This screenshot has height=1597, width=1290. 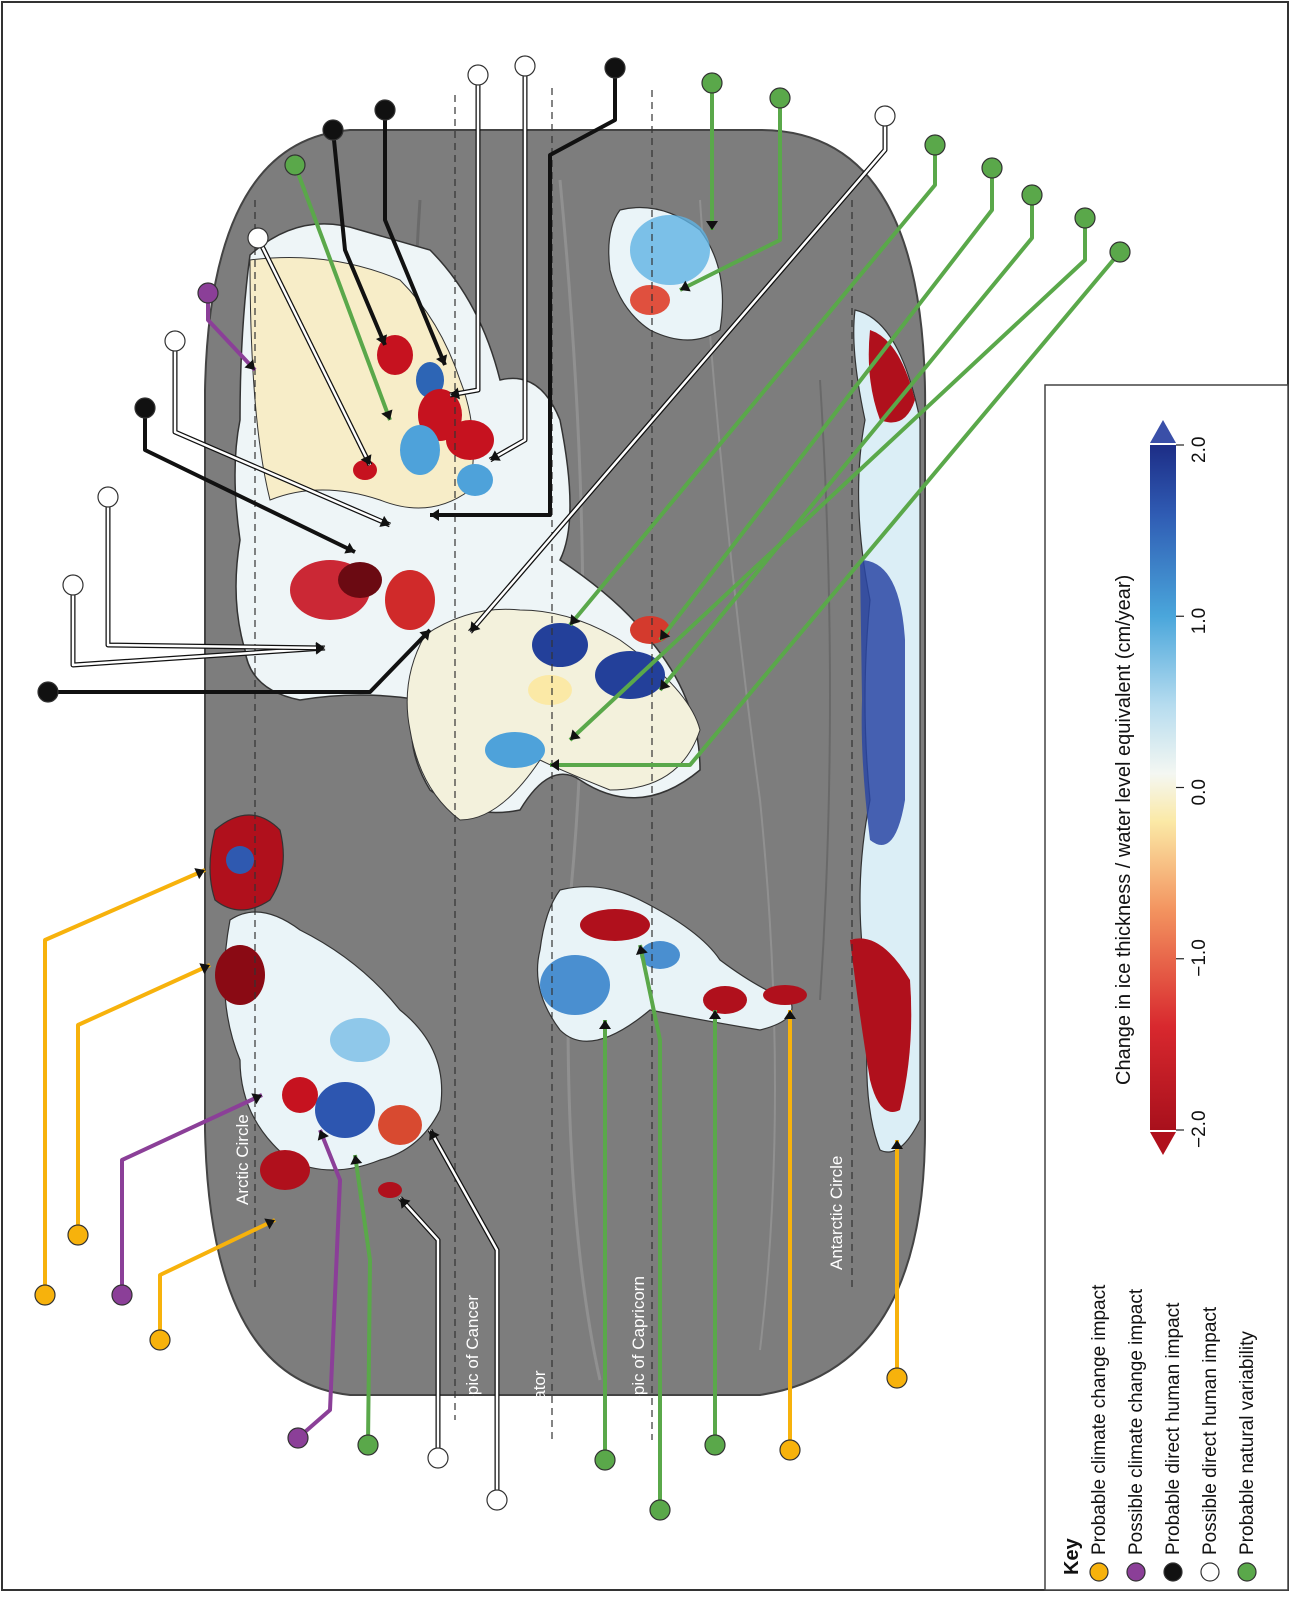 I want to click on arctic-circle-label: Arctic Circle, so click(x=242, y=1159).